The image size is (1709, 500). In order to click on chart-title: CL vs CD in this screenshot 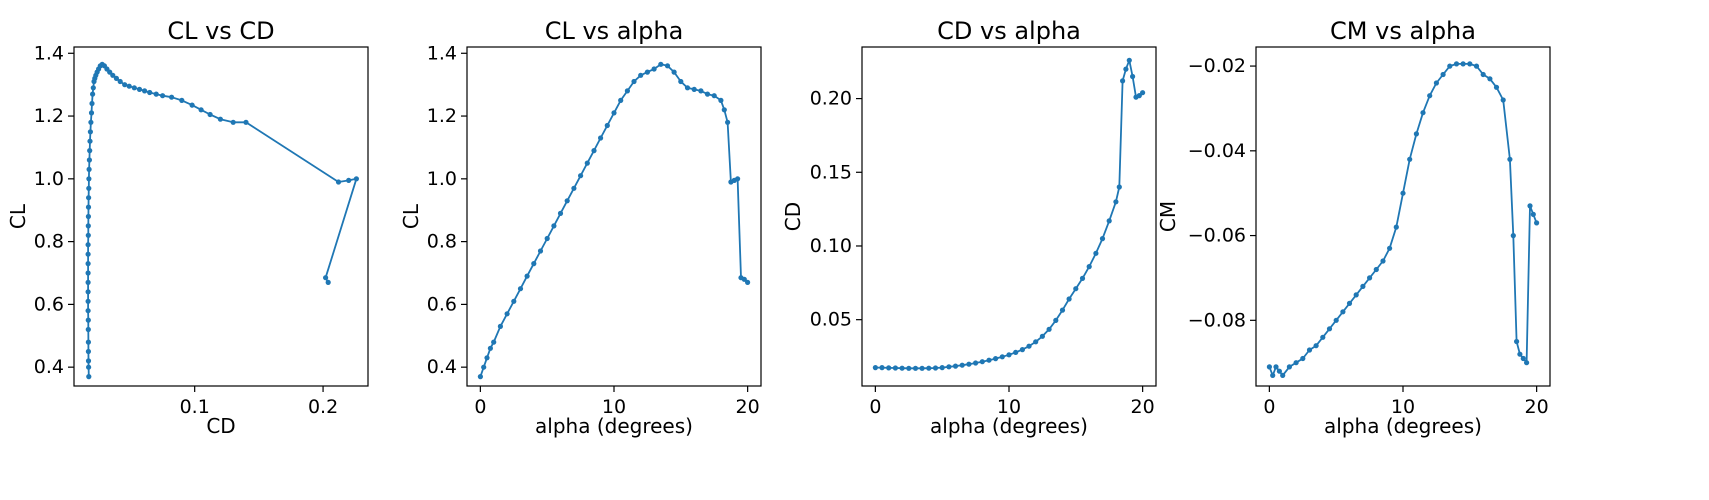, I will do `click(220, 31)`.